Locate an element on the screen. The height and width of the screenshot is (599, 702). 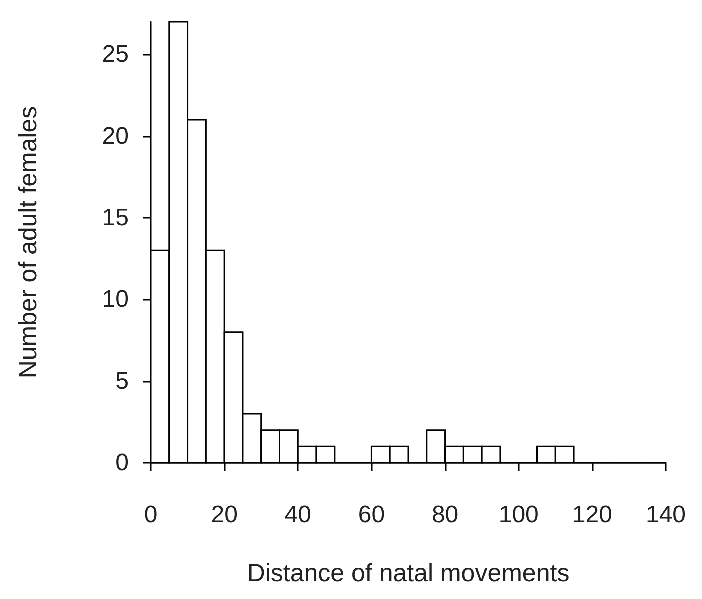
x-tick-label: 40 is located at coordinates (298, 515).